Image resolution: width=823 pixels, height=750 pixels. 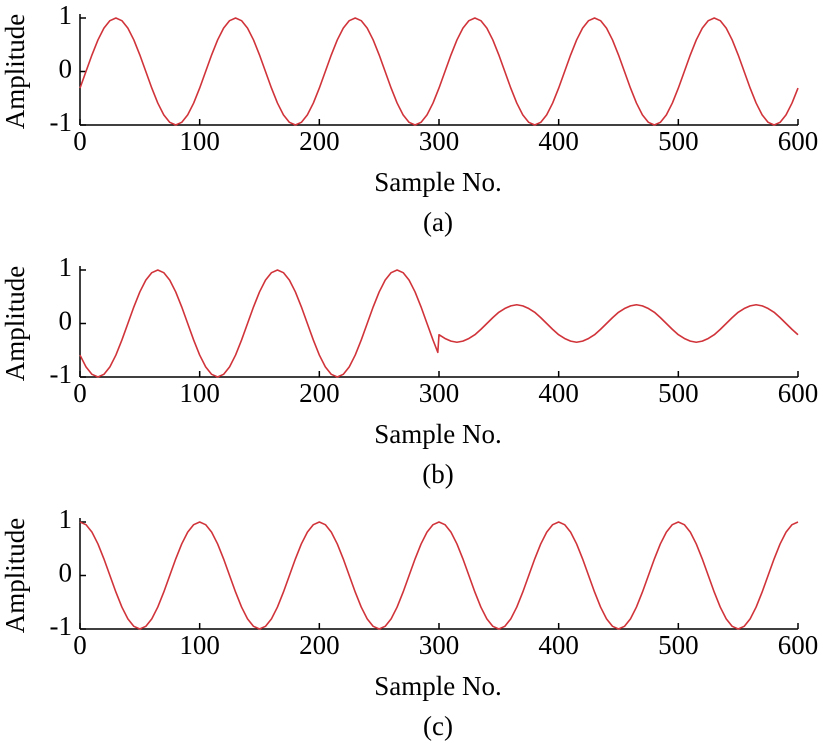 I want to click on subplot-caption: (a), so click(x=438, y=222).